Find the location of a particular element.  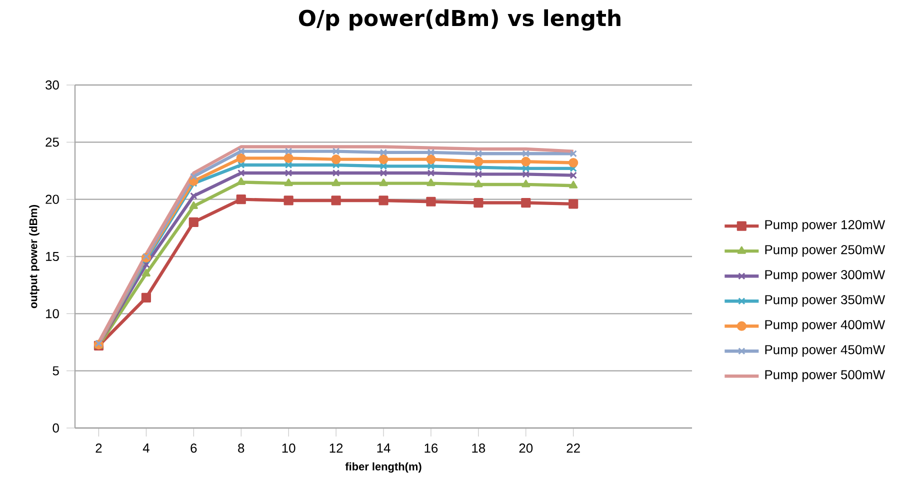

x-tick-label: 10 is located at coordinates (289, 448).